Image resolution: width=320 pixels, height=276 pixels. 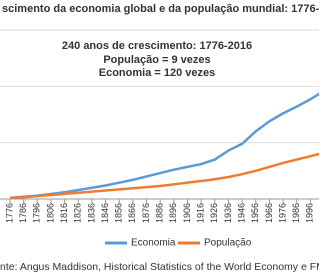 What do you see at coordinates (214, 213) in the screenshot?
I see `x-tick-label: 1926` at bounding box center [214, 213].